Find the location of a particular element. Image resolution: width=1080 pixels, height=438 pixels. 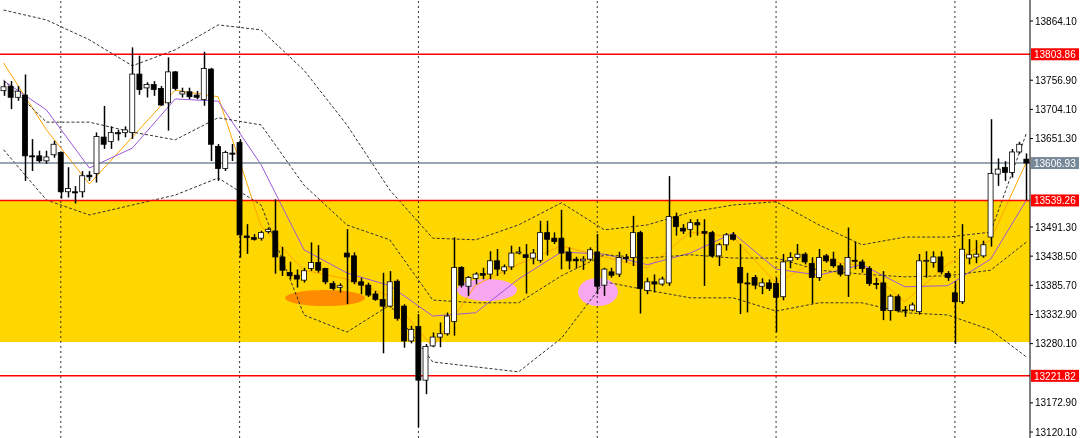

y-tick-label: 13756.90 is located at coordinates (1056, 80).